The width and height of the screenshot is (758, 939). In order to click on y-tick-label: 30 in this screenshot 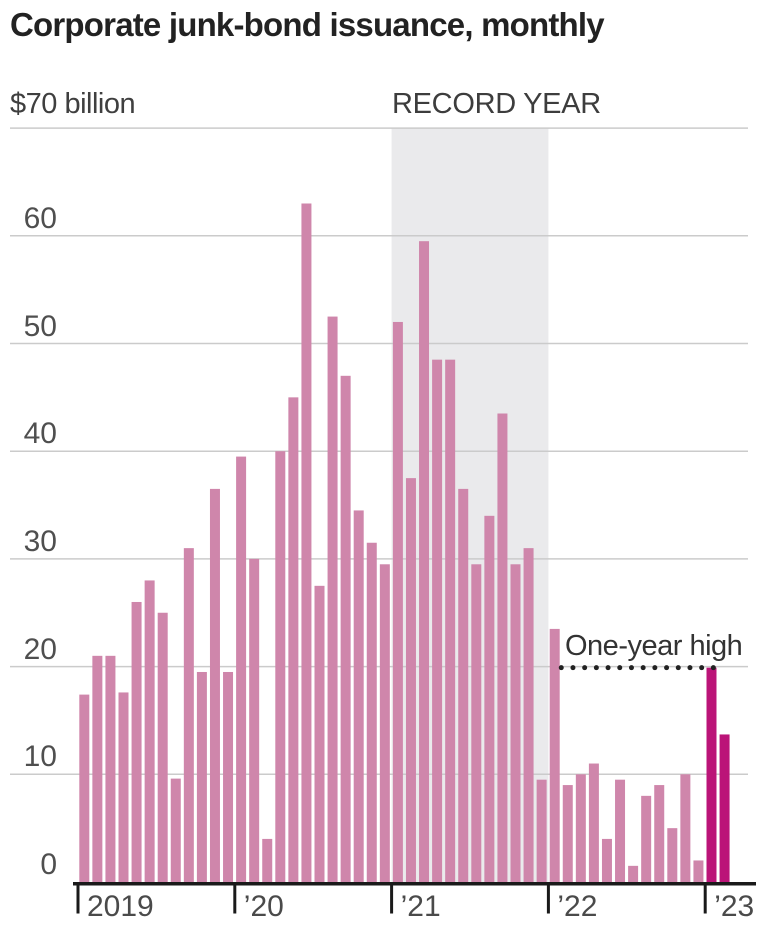, I will do `click(40, 541)`.